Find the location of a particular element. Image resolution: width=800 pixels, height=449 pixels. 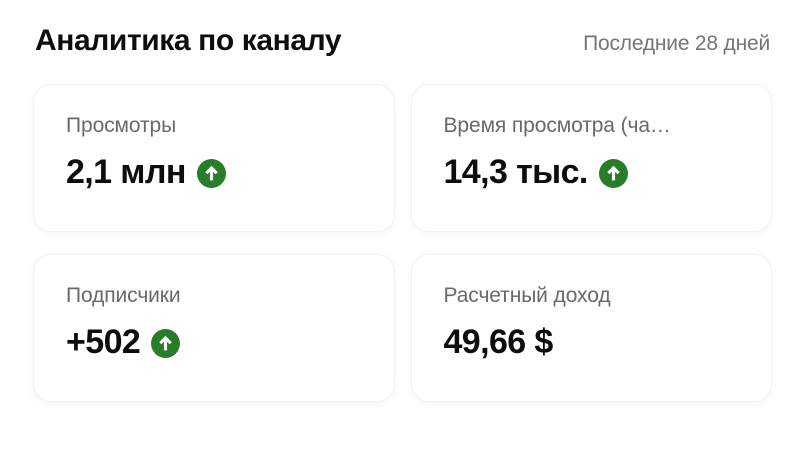

stat-card-revenue: Расчетный доход 49,66 $ is located at coordinates (591, 328).